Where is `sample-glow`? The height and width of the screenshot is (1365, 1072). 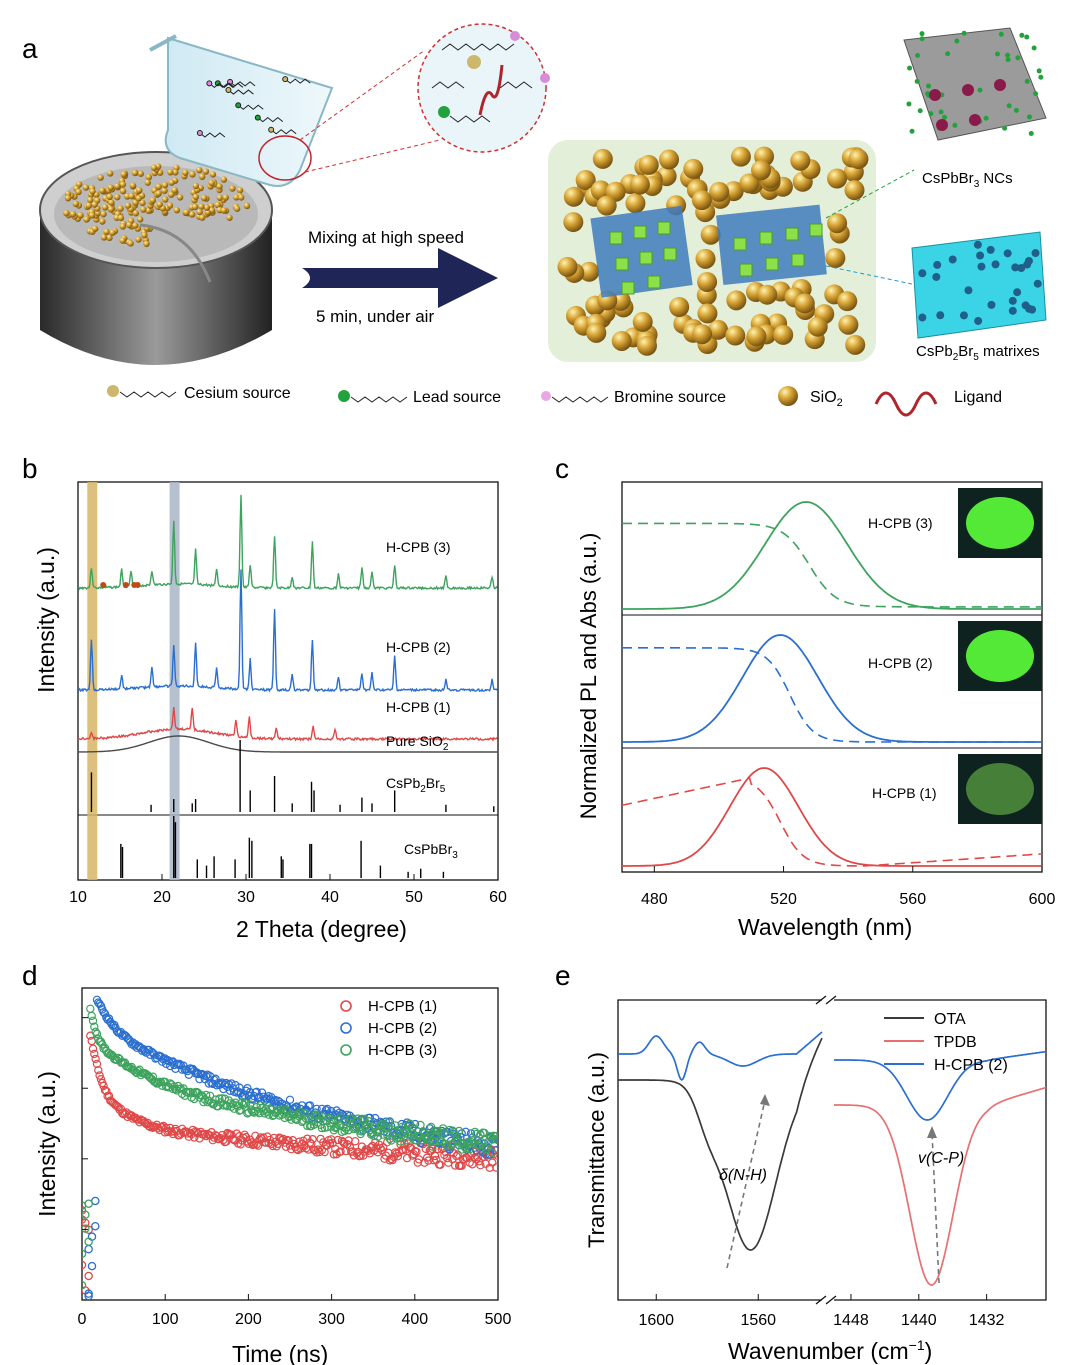
sample-glow is located at coordinates (1000, 523).